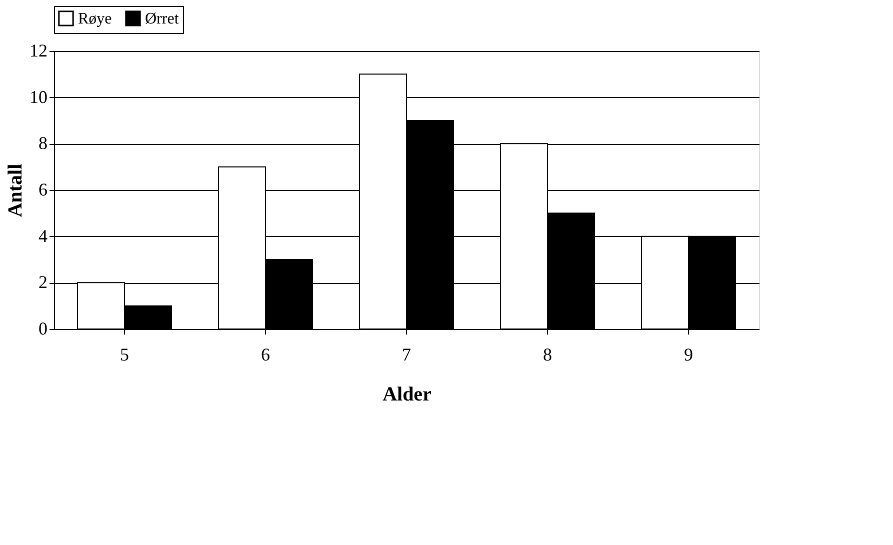 Image resolution: width=893 pixels, height=545 pixels. What do you see at coordinates (407, 395) in the screenshot?
I see `x-axis-title: Alder` at bounding box center [407, 395].